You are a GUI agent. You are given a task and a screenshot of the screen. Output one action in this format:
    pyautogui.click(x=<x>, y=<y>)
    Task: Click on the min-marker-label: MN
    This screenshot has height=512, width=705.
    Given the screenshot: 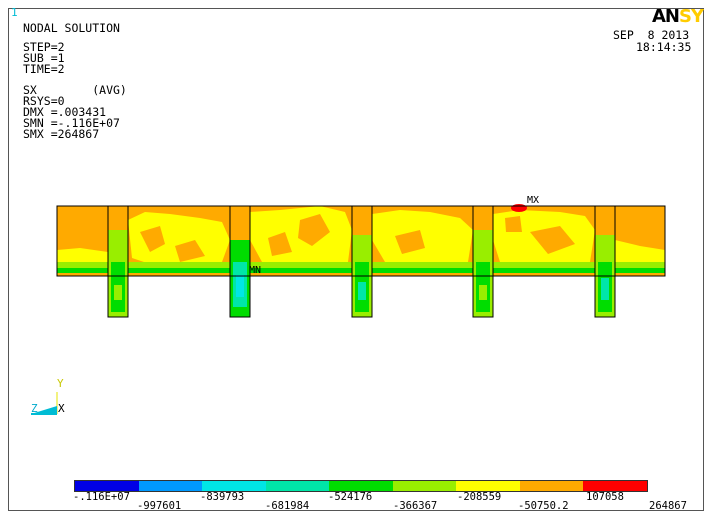 What is the action you would take?
    pyautogui.click(x=255, y=270)
    